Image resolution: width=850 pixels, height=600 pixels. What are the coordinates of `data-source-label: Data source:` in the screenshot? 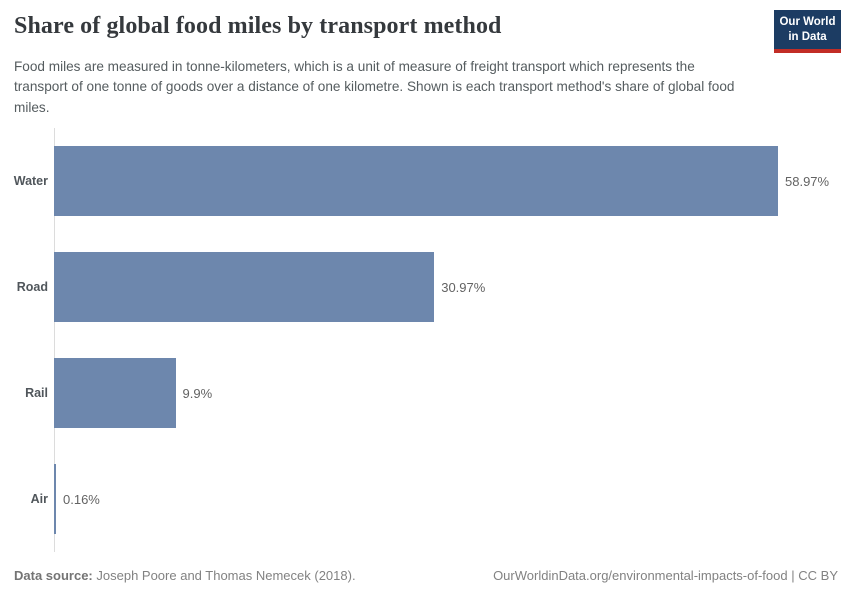 It's located at (53, 575).